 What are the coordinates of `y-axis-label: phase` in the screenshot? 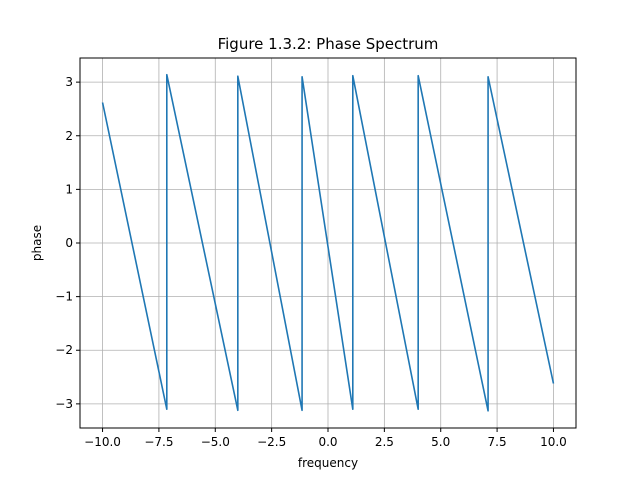 It's located at (37, 243).